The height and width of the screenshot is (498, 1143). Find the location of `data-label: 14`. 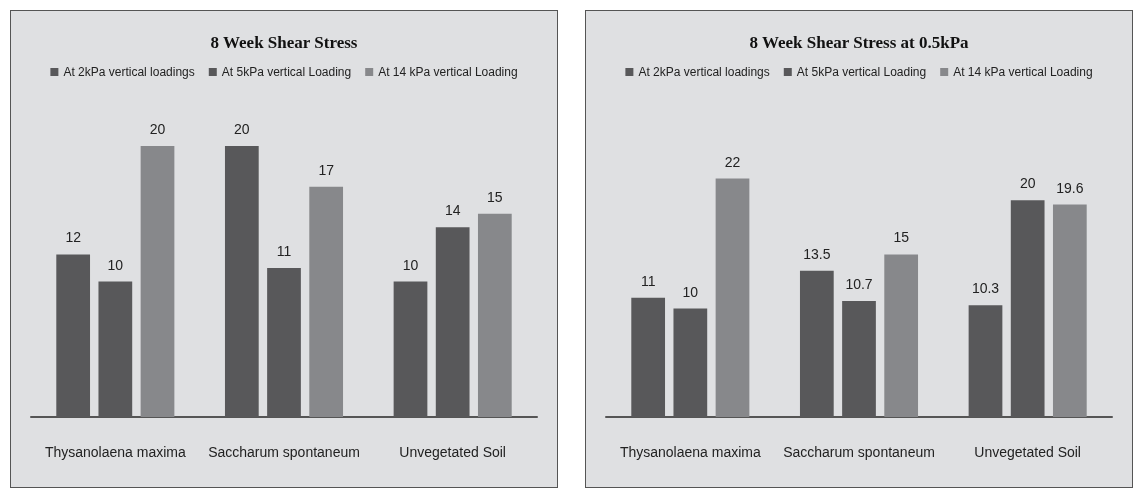

data-label: 14 is located at coordinates (452, 210).